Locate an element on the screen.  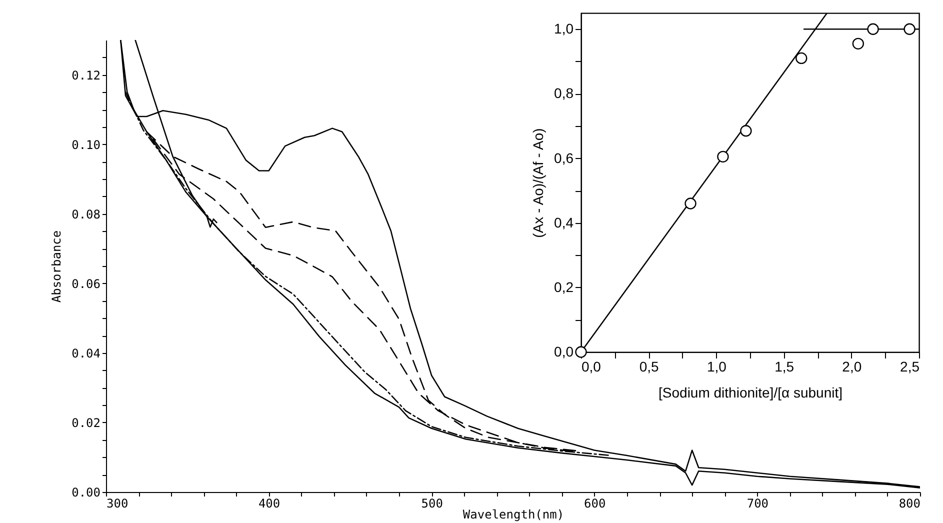
y-tick-label: 1,0 is located at coordinates (564, 28).